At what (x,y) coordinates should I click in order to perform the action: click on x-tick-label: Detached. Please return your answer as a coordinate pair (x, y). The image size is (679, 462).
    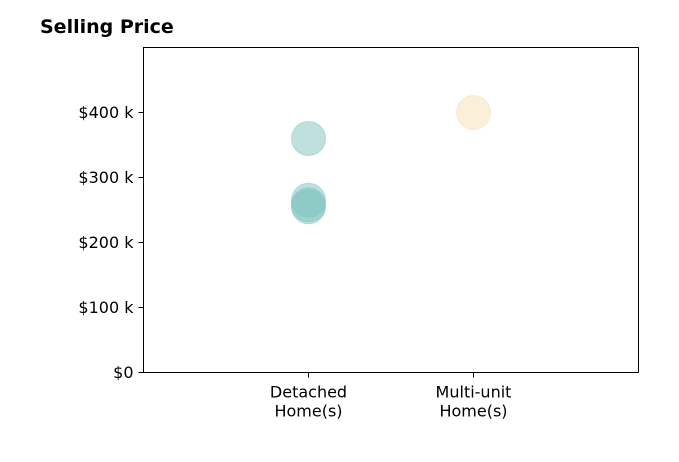
    Looking at the image, I should click on (308, 392).